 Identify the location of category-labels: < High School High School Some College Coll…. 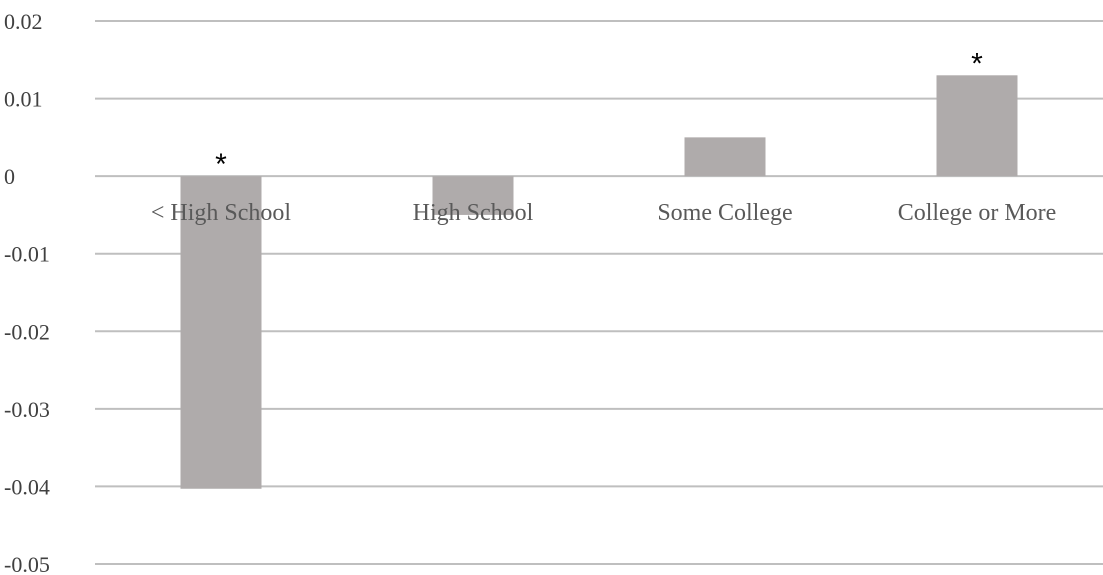
(603, 213).